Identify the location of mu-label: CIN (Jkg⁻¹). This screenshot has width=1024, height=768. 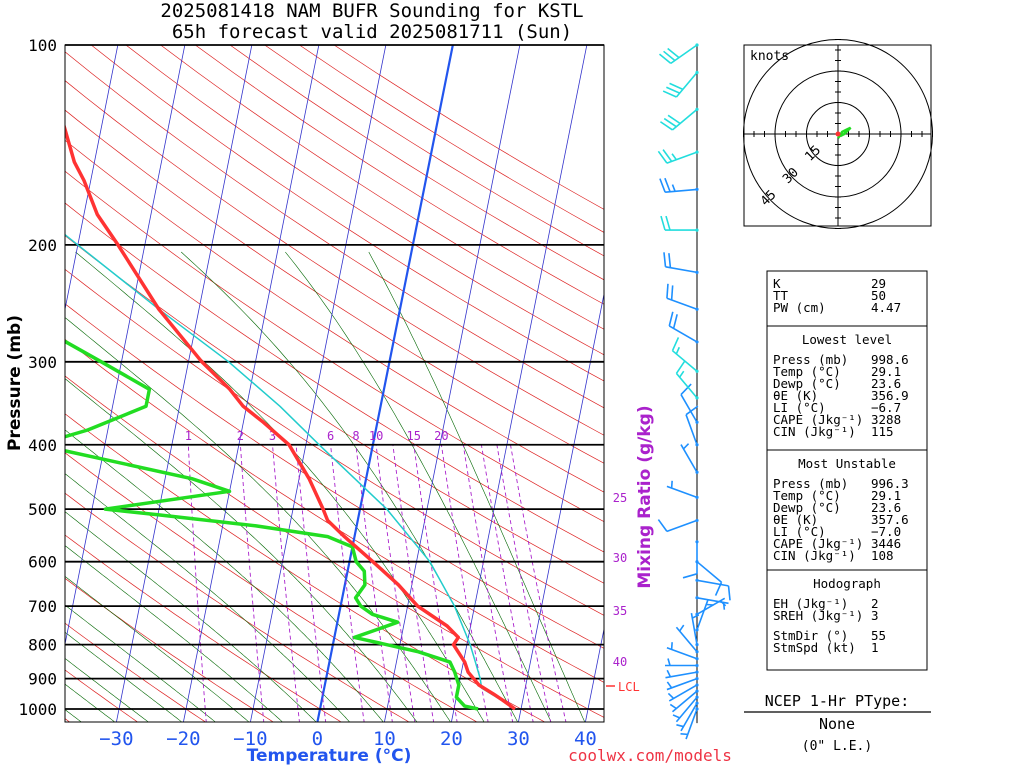
(814, 555).